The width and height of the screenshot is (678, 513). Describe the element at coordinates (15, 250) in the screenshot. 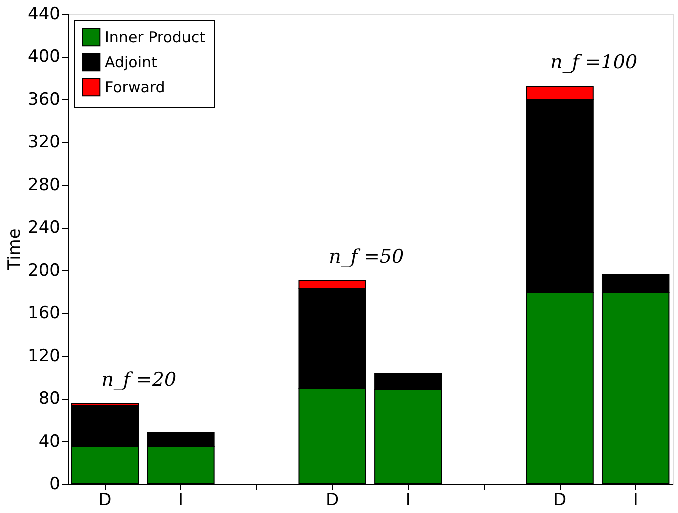

I see `y-axis-title: Time` at that location.